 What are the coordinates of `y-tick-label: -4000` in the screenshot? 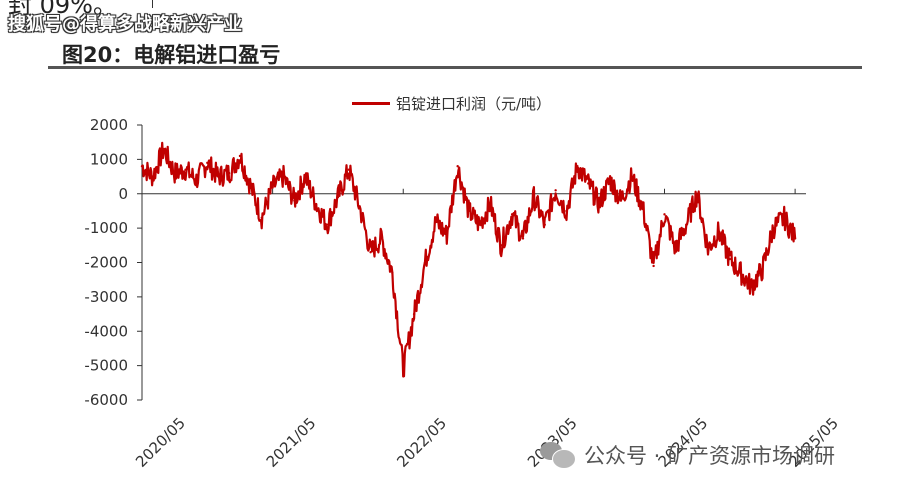 It's located at (106, 331).